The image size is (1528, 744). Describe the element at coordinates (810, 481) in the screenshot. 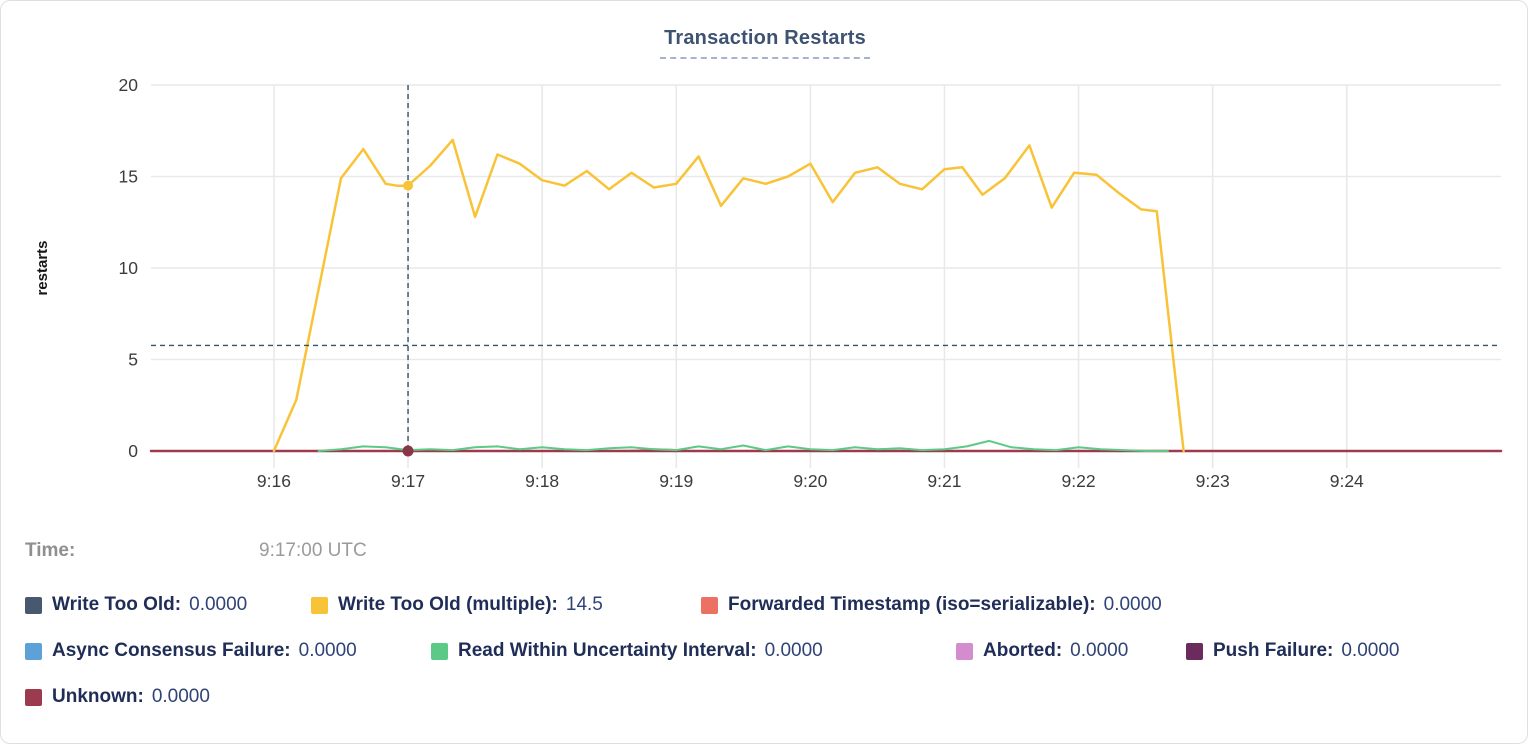

I see `x-tick-label: 9:20` at that location.